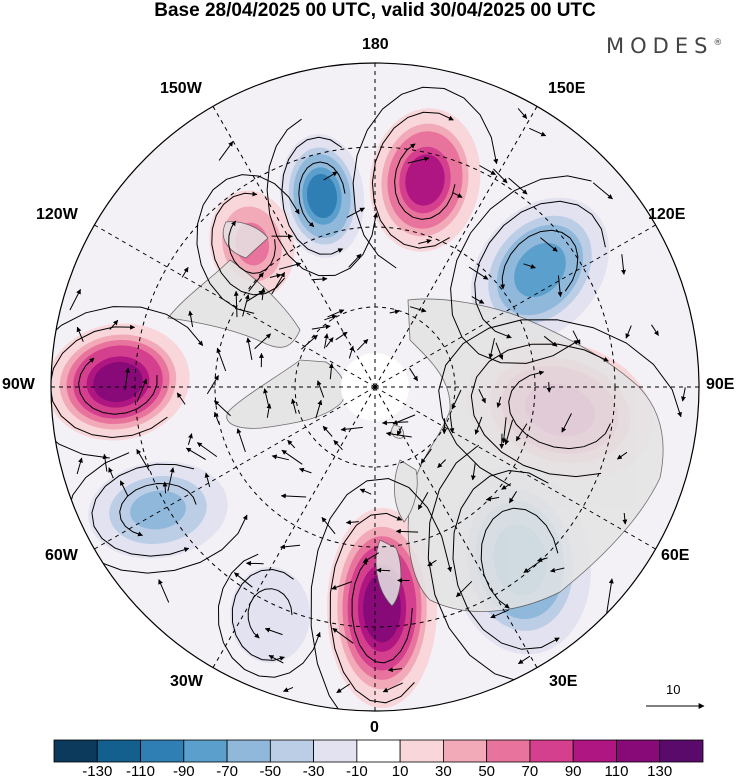 The width and height of the screenshot is (750, 783). I want to click on colorbar-tick-label: -10, so click(357, 771).